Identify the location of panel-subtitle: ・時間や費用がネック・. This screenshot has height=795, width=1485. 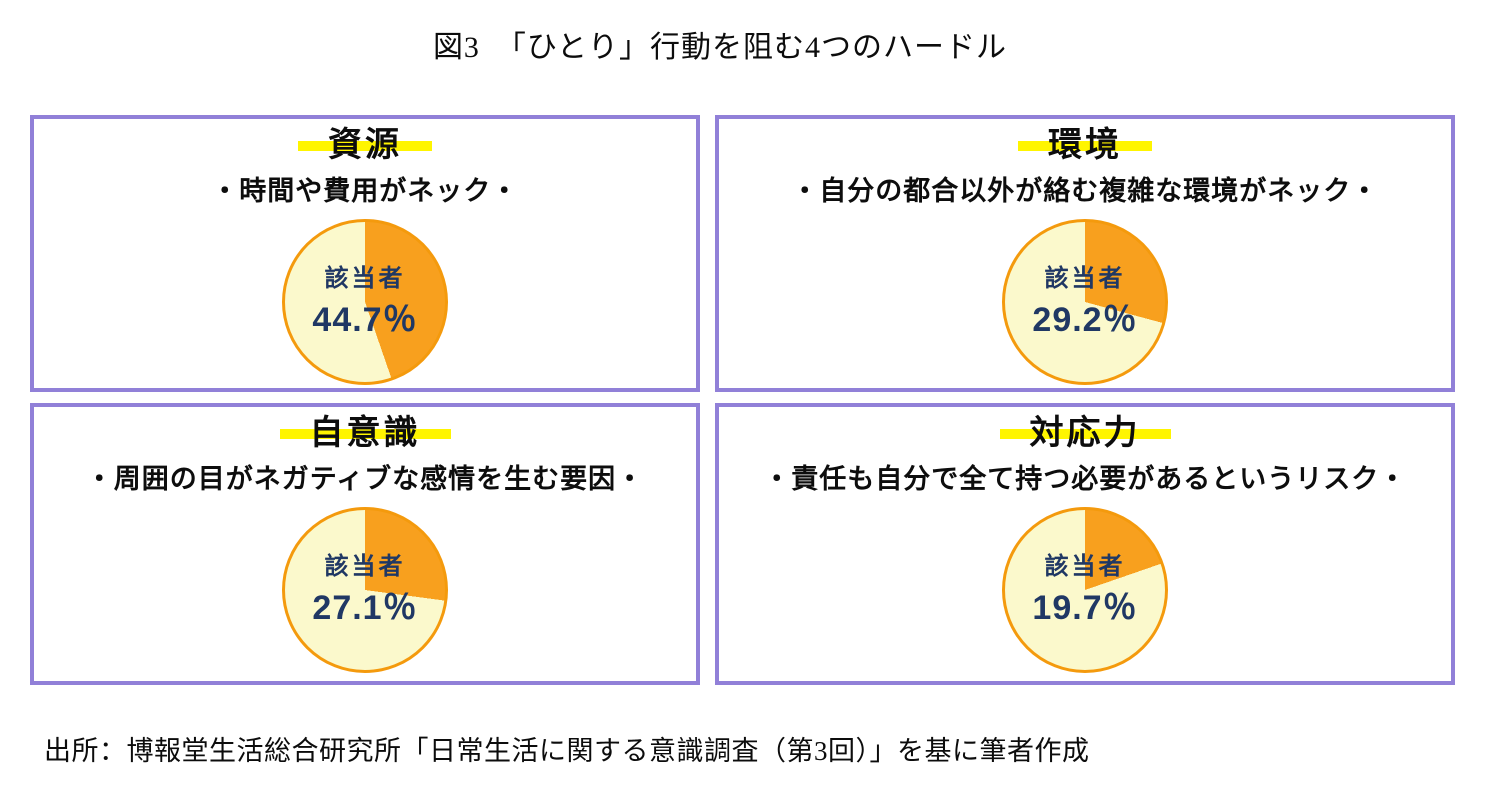
(365, 191).